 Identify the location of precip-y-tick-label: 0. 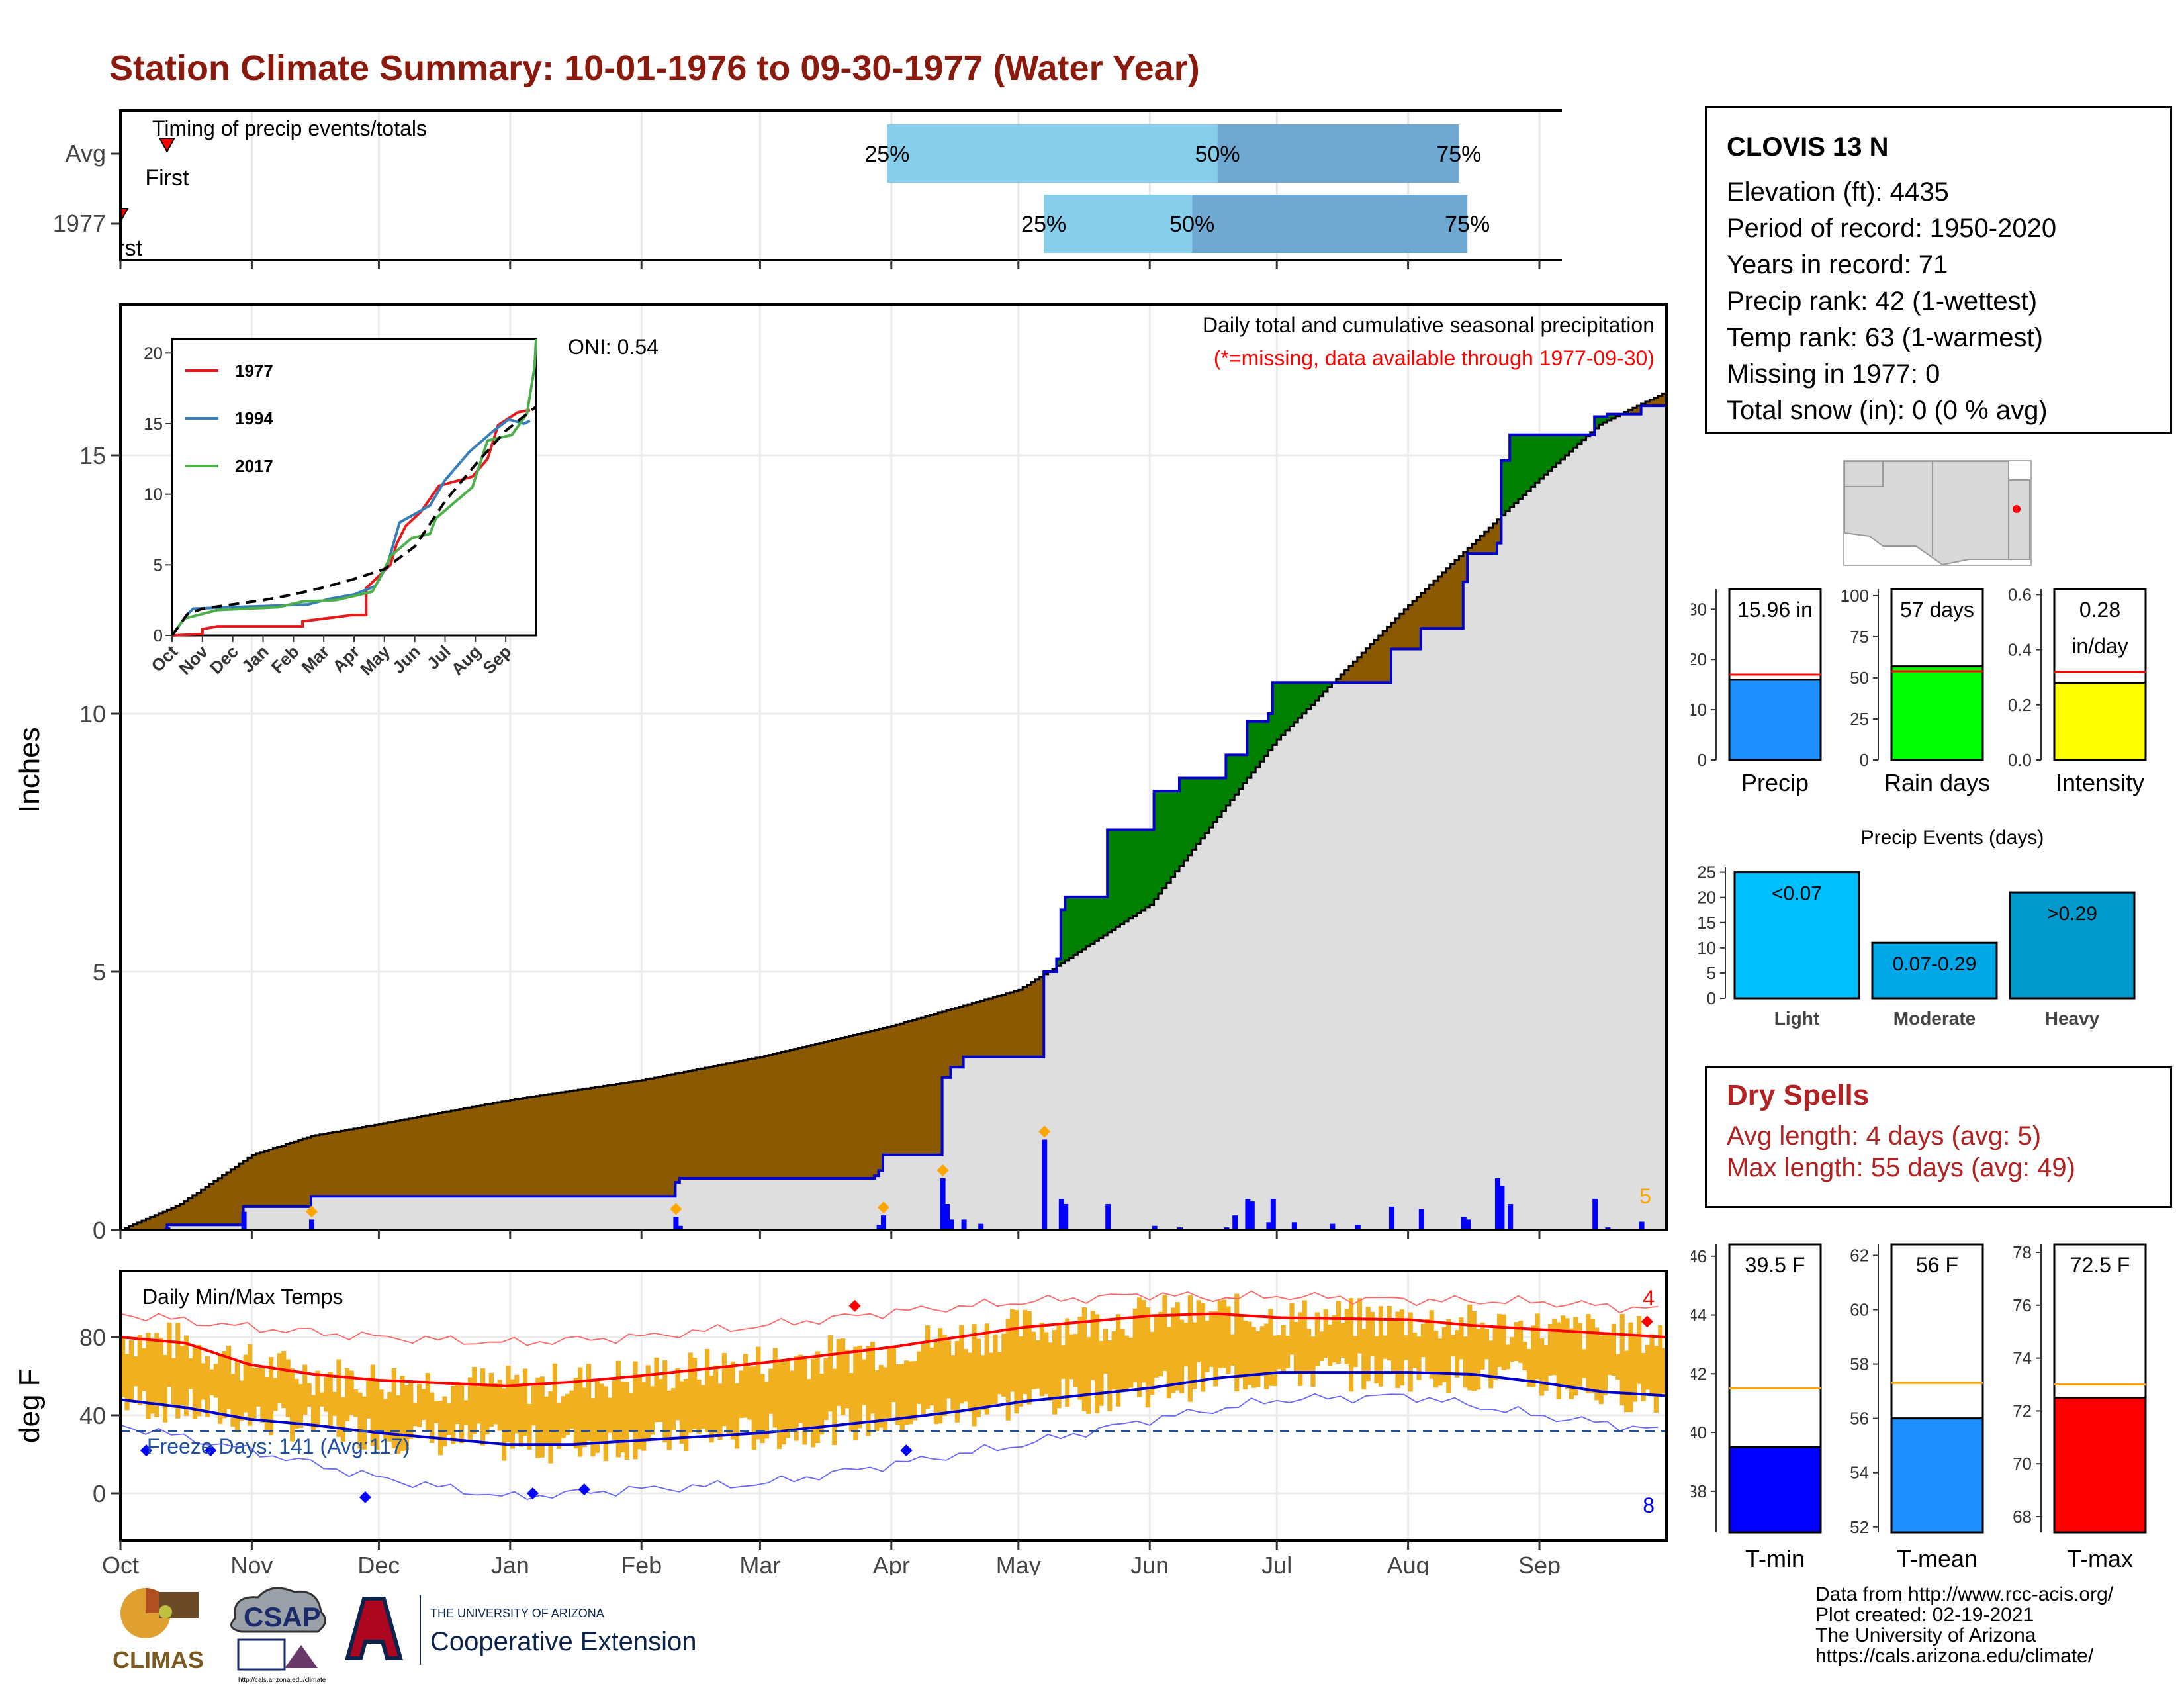
(100, 1230).